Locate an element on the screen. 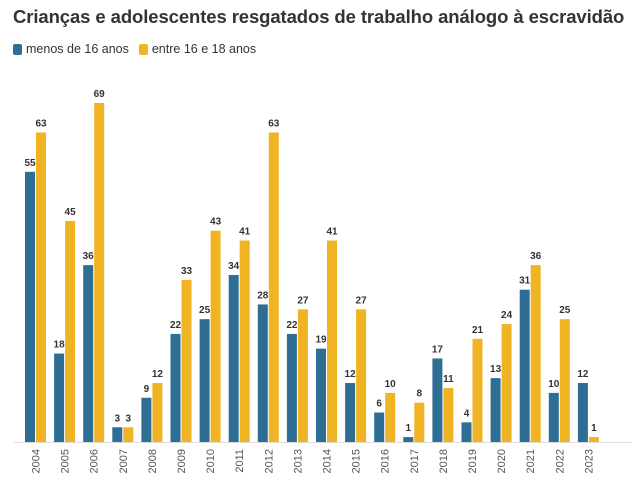 This screenshot has height=482, width=635. value-label-under-16-2007: 3 is located at coordinates (118, 418).